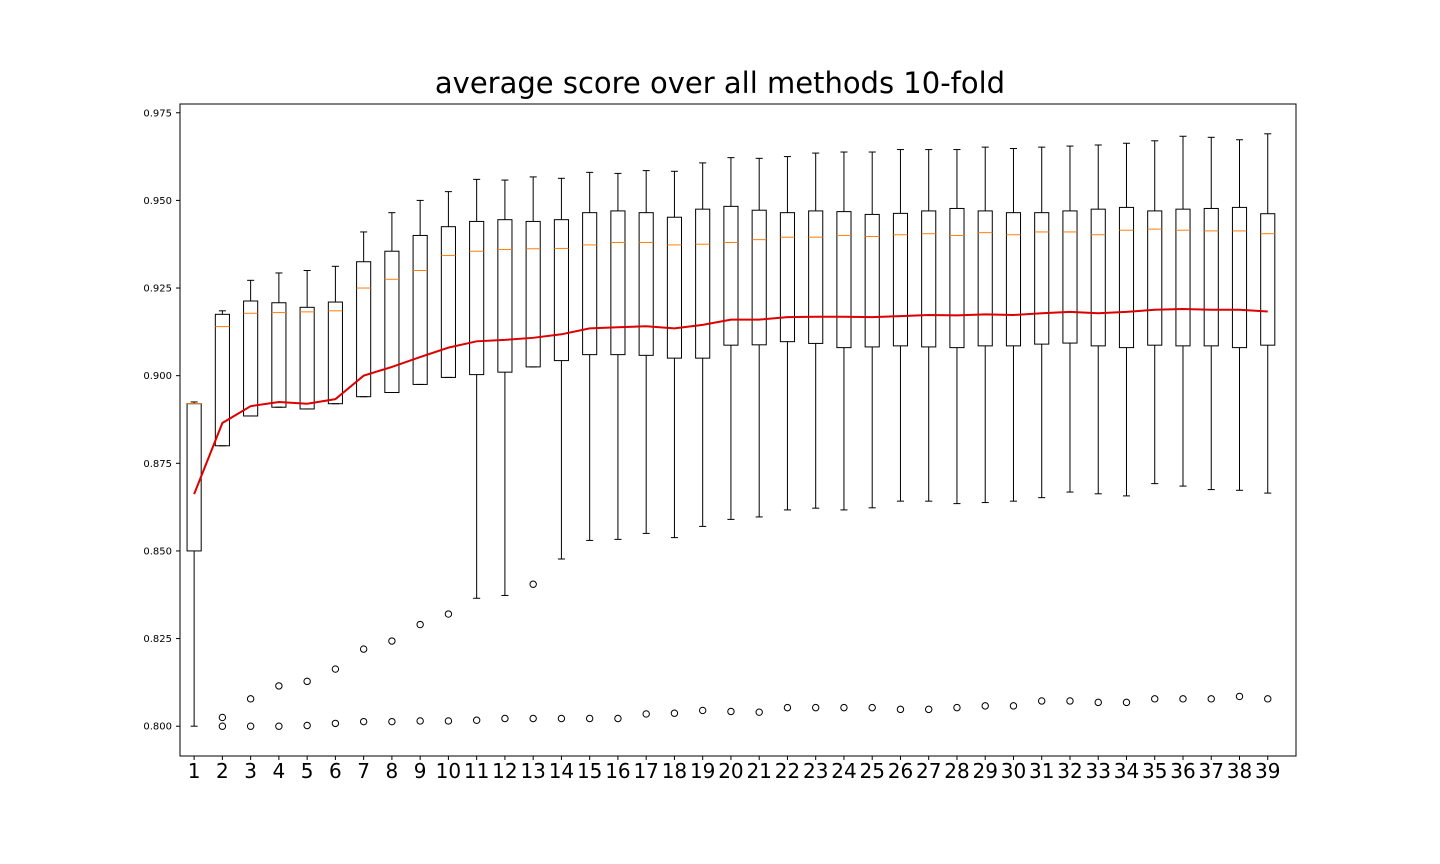 The height and width of the screenshot is (864, 1440). Describe the element at coordinates (420, 771) in the screenshot. I see `x-tick-label: 9` at that location.